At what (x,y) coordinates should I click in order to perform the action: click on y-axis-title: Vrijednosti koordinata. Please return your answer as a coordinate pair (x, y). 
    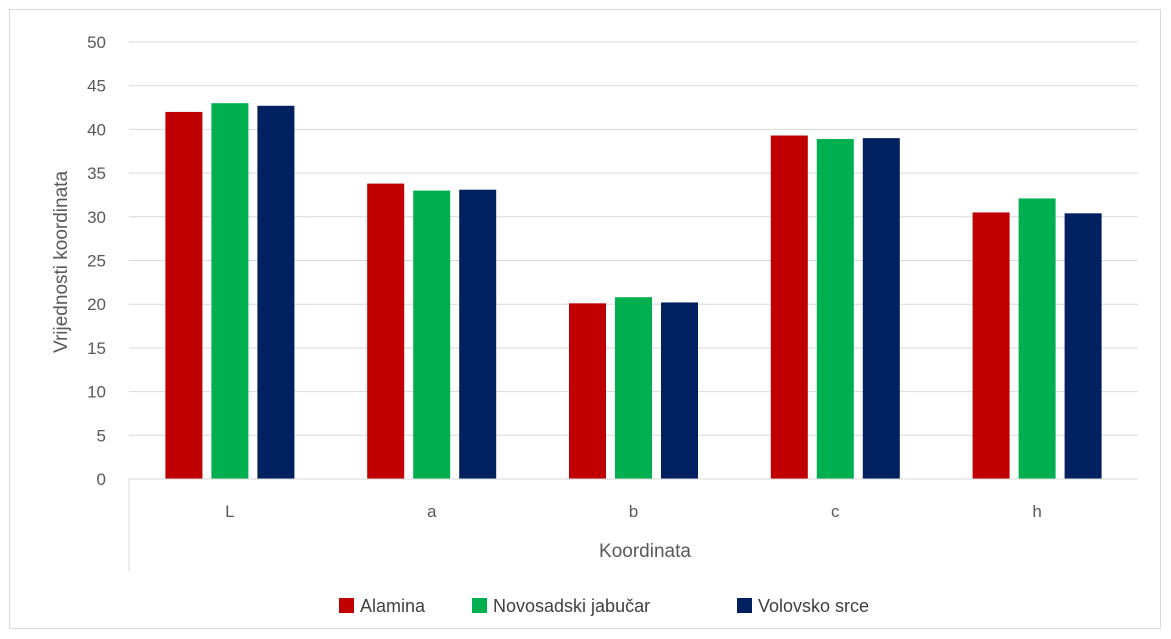
    Looking at the image, I should click on (61, 262).